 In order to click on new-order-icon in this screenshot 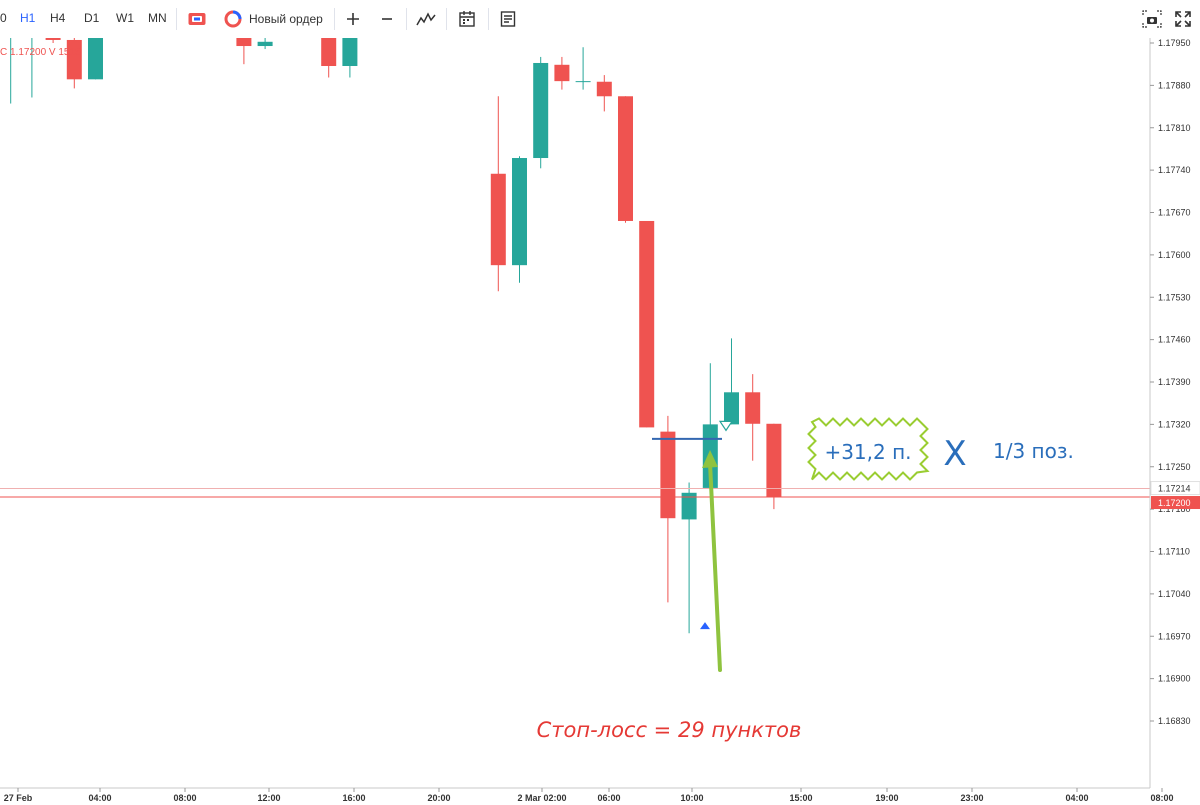, I will do `click(233, 19)`.